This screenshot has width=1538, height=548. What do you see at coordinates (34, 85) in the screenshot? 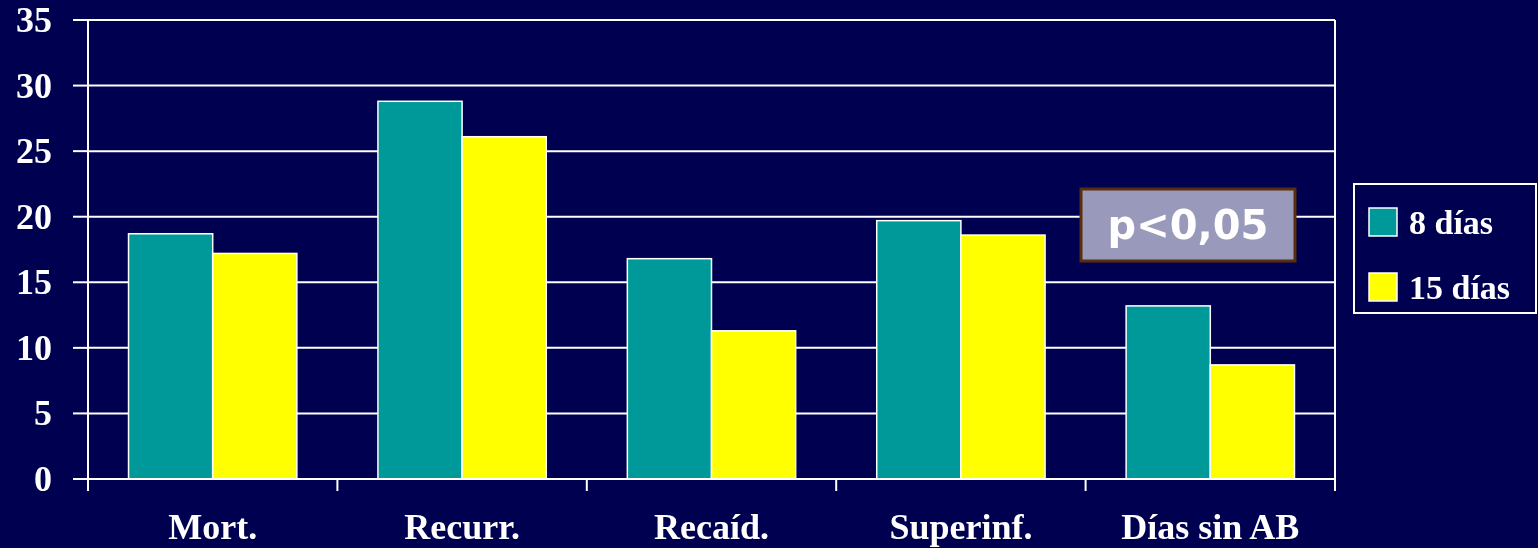
I see `y-tick-label: 30` at bounding box center [34, 85].